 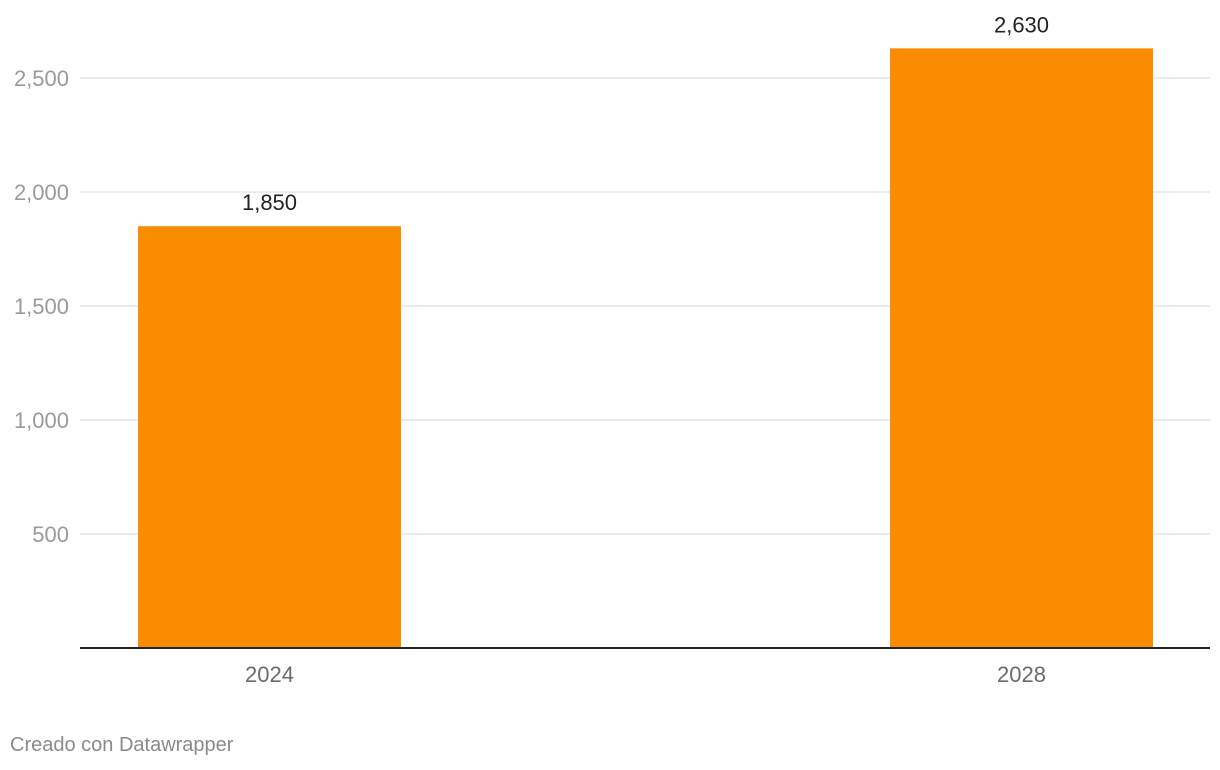 I want to click on y-tick-label: 1,000, so click(x=41, y=420).